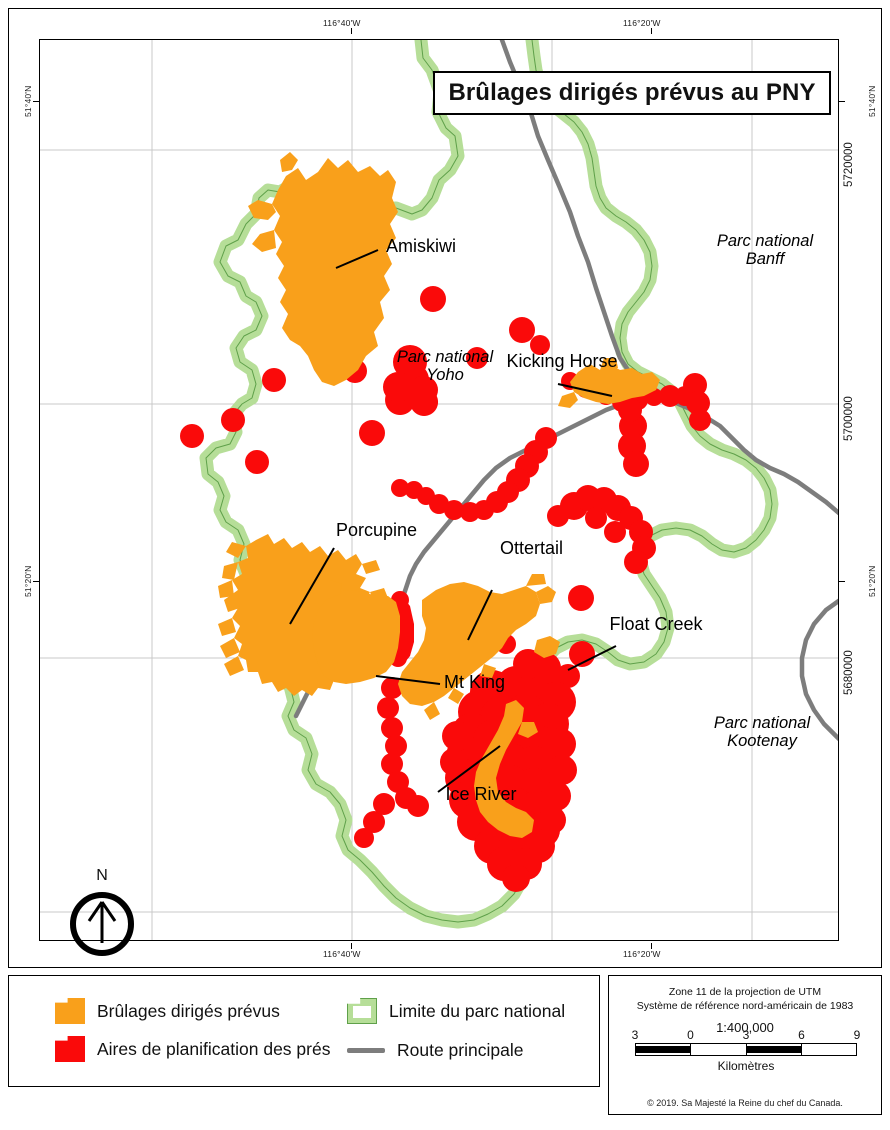 The height and width of the screenshot is (1130, 890). Describe the element at coordinates (746, 1066) in the screenshot. I see `scale-unit-label: Kilomètres` at that location.